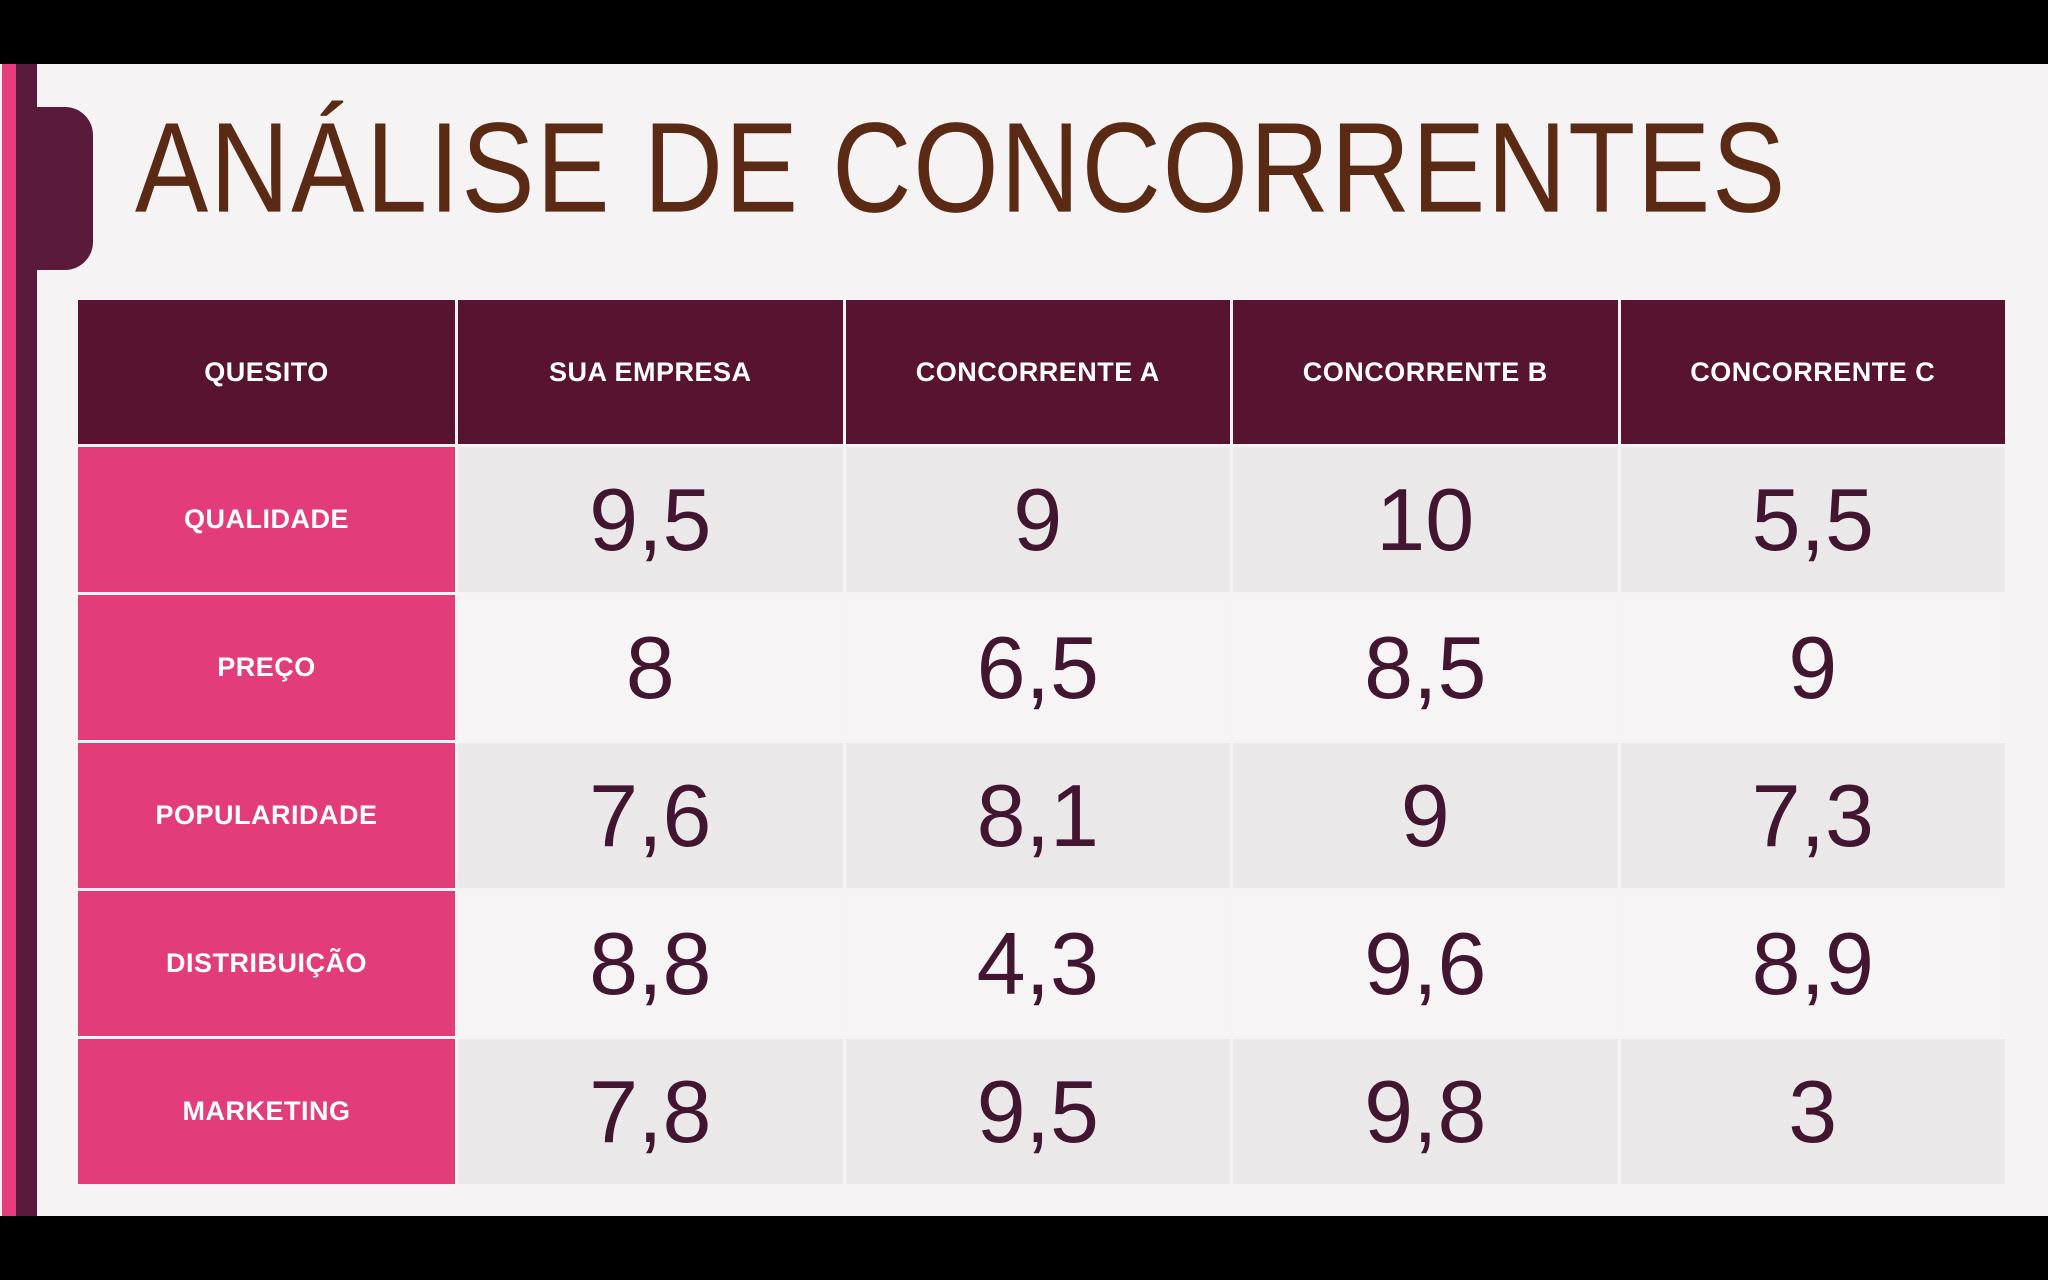  What do you see at coordinates (1425, 667) in the screenshot?
I see `cell-preco-concorrente-b: 8,5` at bounding box center [1425, 667].